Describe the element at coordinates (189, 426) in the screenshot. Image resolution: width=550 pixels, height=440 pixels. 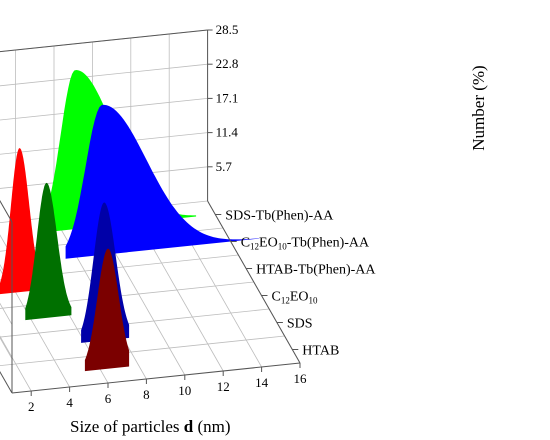
I see `x-axis-title-symbol: d` at that location.